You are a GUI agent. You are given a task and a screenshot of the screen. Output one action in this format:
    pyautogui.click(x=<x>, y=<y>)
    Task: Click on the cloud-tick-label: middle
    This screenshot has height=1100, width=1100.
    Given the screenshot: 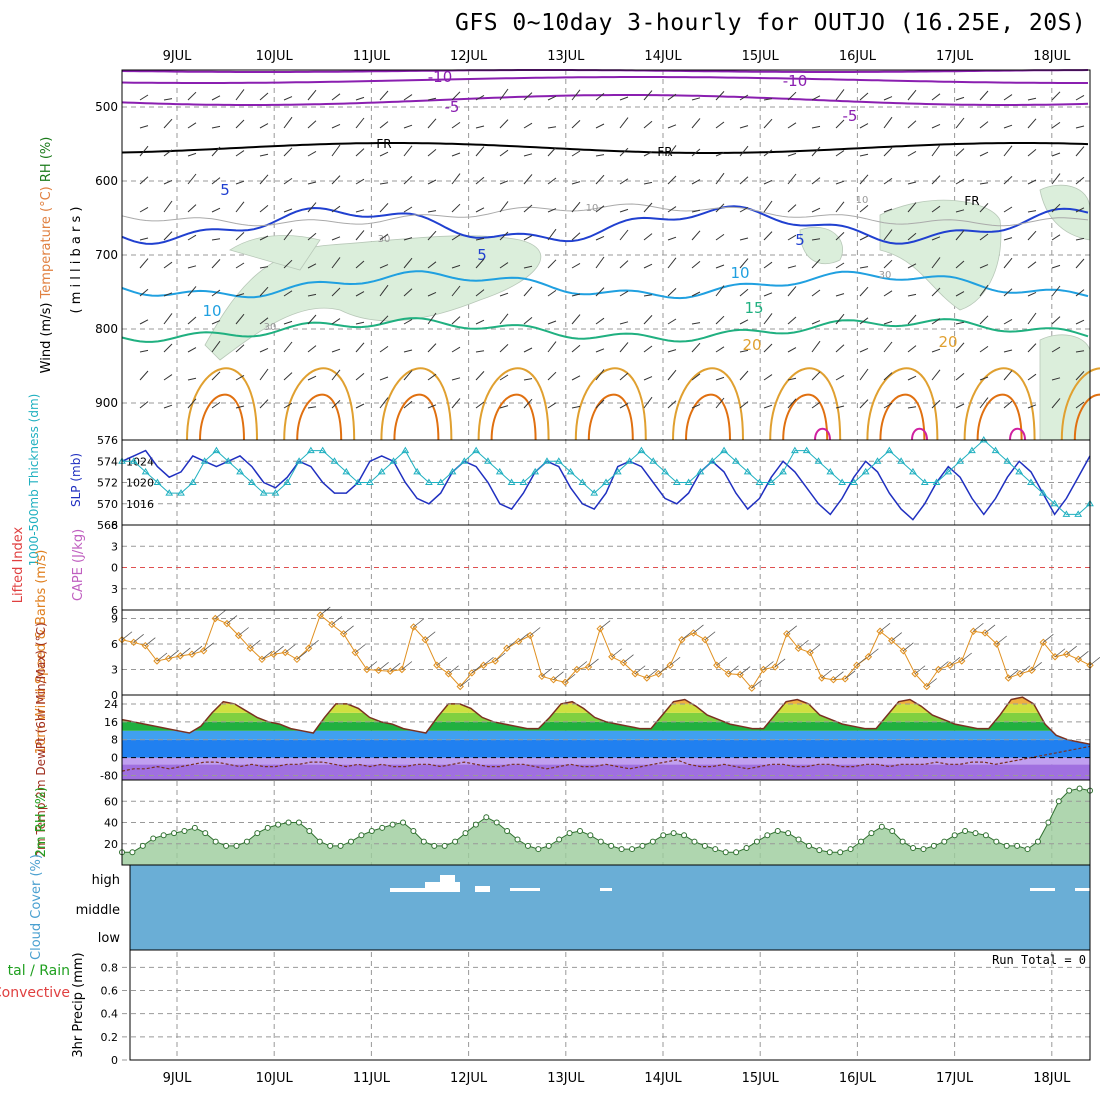 What is the action you would take?
    pyautogui.click(x=98, y=910)
    